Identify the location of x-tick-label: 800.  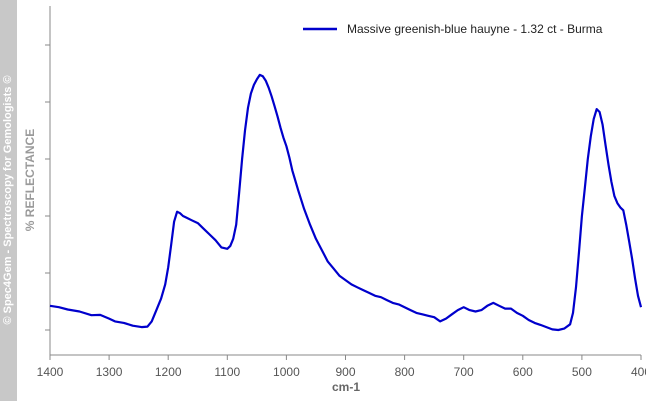
(405, 372).